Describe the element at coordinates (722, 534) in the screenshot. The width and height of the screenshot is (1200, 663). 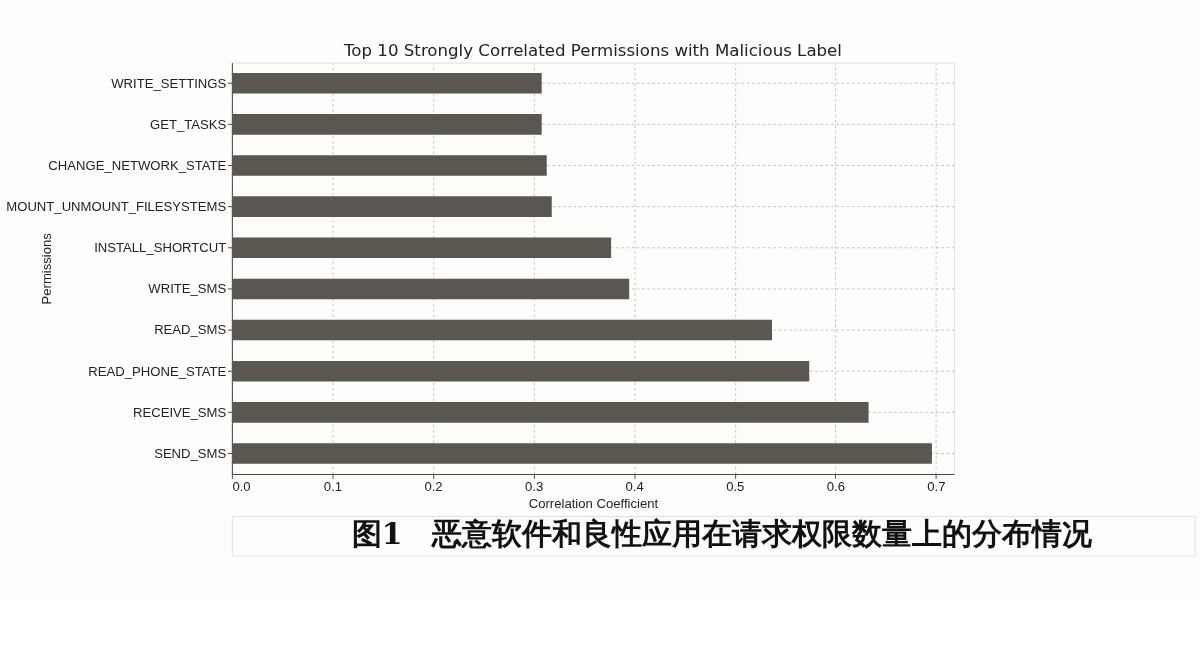
I see `caption: 图1 恶意软件和良性应用在请求权限数量上的分布情况` at that location.